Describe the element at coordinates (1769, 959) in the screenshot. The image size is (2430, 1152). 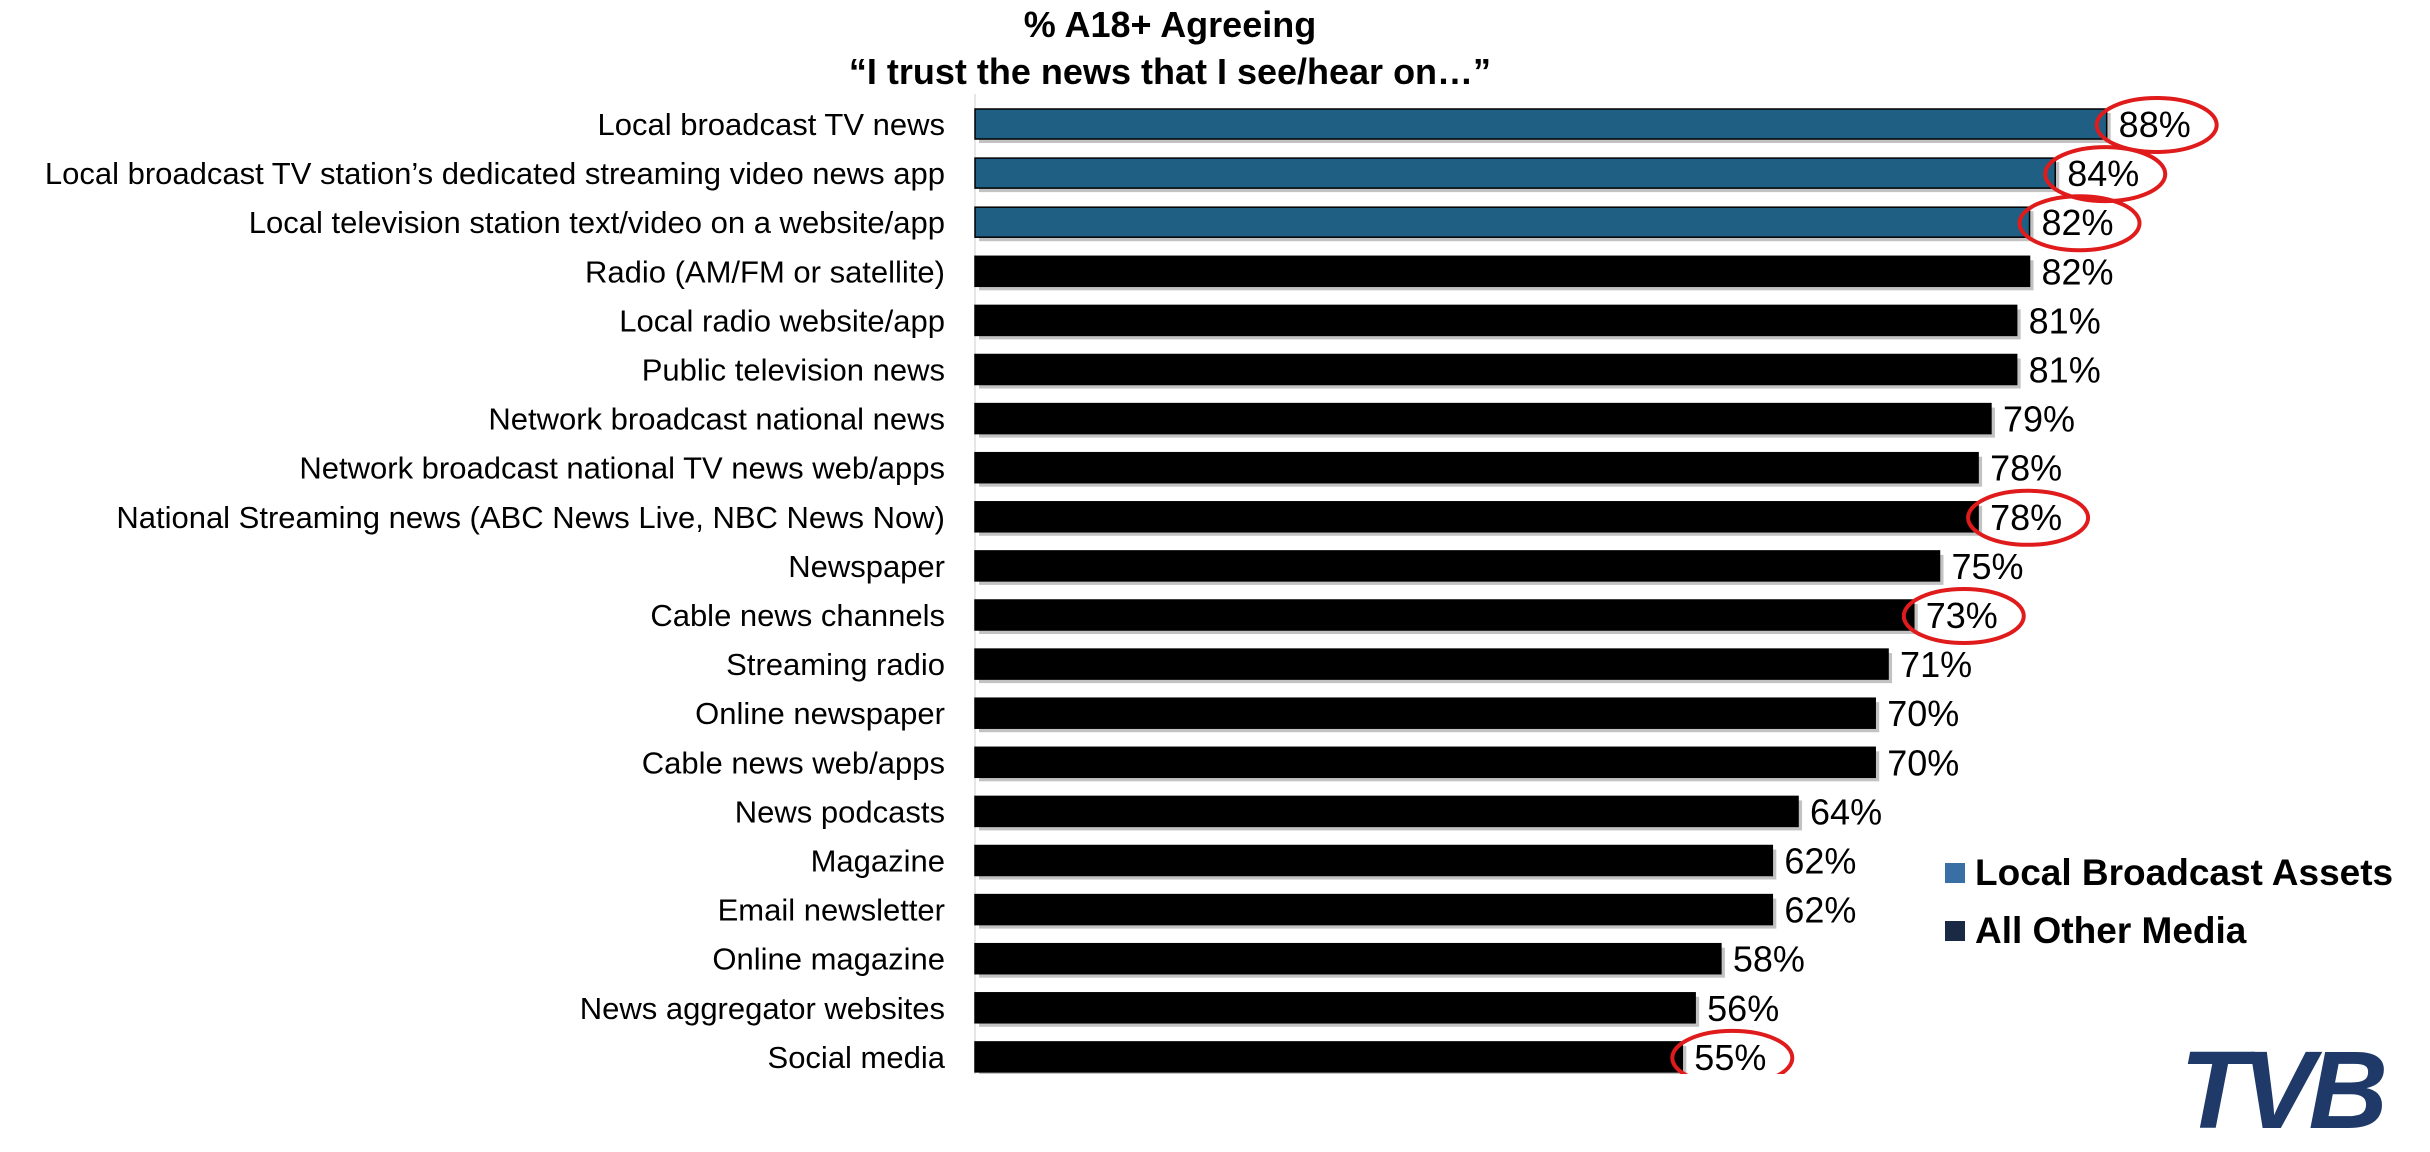
I see `data-label: 58%` at that location.